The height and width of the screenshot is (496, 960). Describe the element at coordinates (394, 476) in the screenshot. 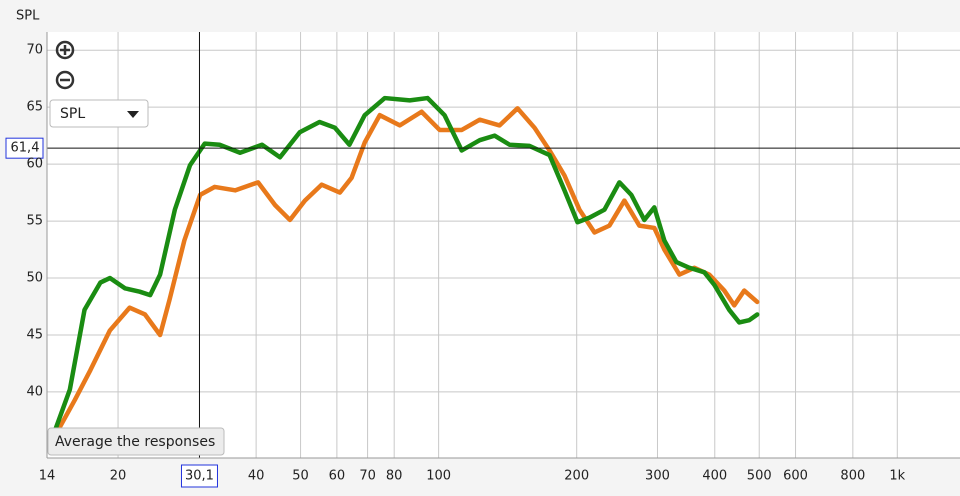

I see `x-tick-label: 80` at that location.